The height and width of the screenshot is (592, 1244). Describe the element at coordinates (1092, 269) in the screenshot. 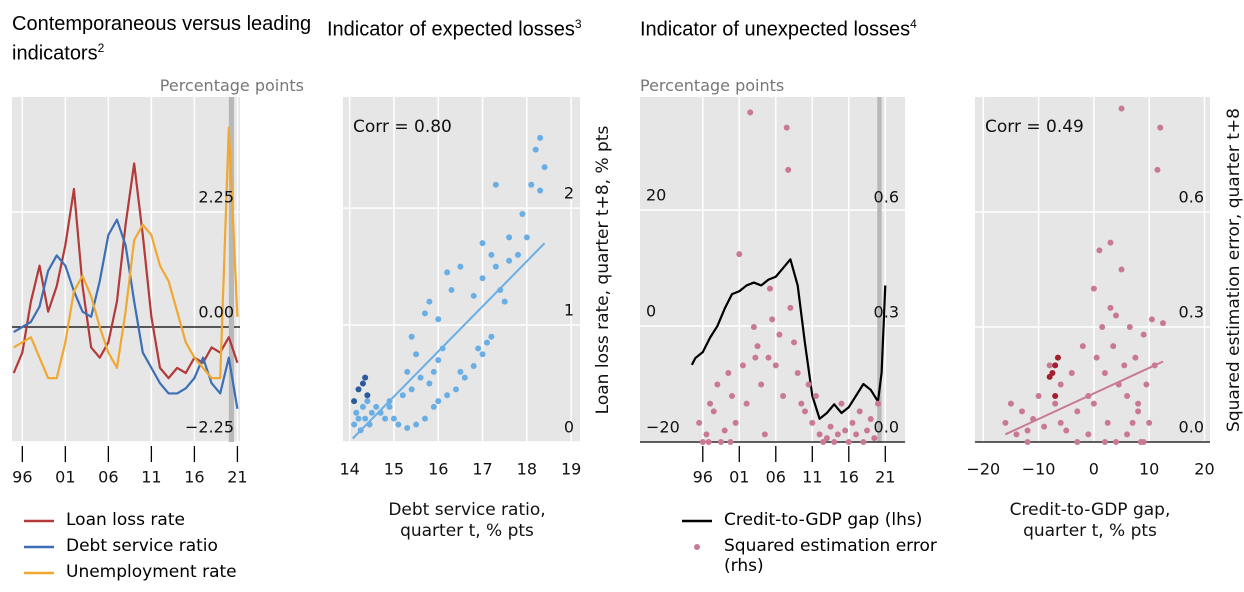

I see `plot-area` at that location.